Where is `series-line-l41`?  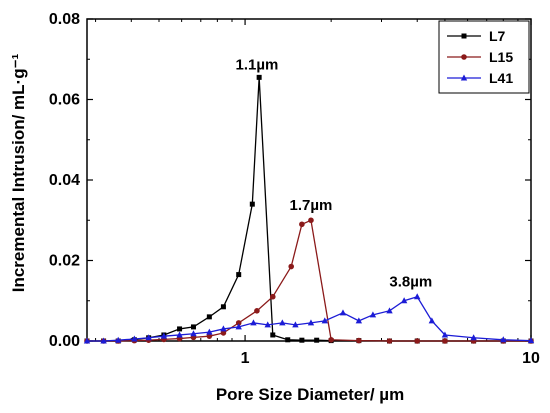 series-line-l41 is located at coordinates (309, 318).